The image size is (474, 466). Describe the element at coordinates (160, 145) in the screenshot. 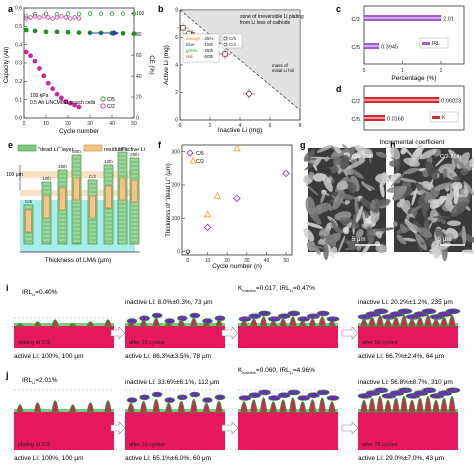

I see `panel-label-f: f` at that location.